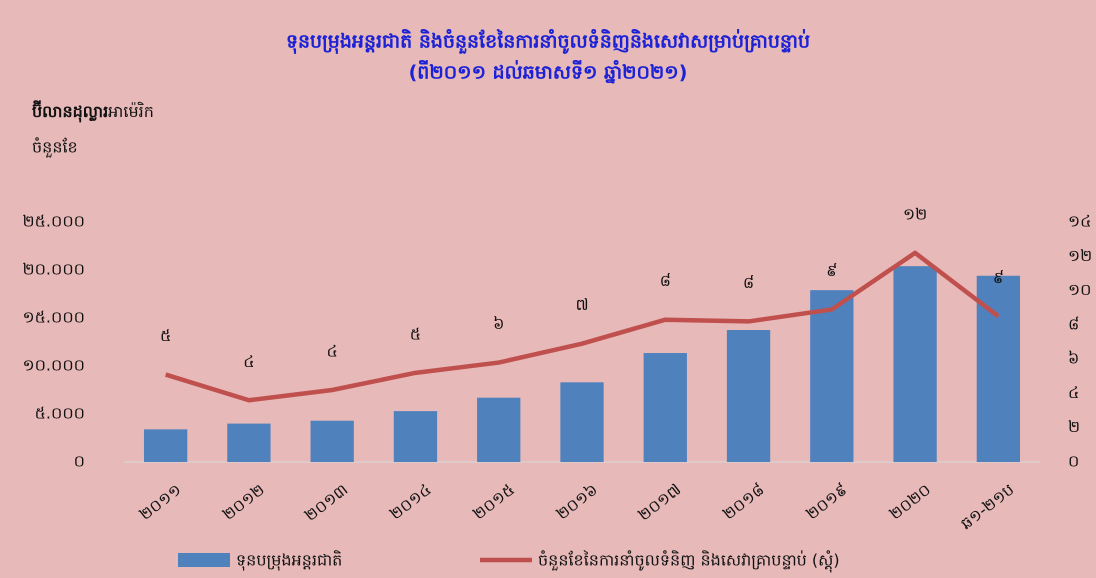 Image resolution: width=1096 pixels, height=578 pixels. What do you see at coordinates (60, 413) in the screenshot?
I see `y-tick-label: ៥.០០០` at bounding box center [60, 413].